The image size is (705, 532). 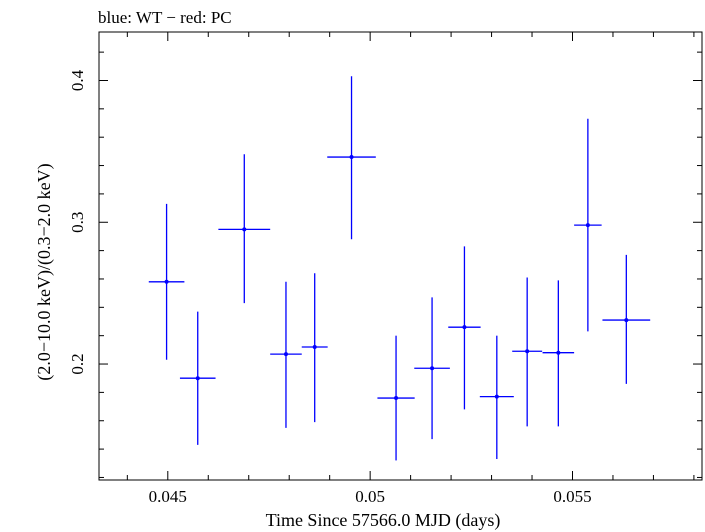 I want to click on x-axis-tick-labels: 0.045 0.05 0.055, so click(x=370, y=496).